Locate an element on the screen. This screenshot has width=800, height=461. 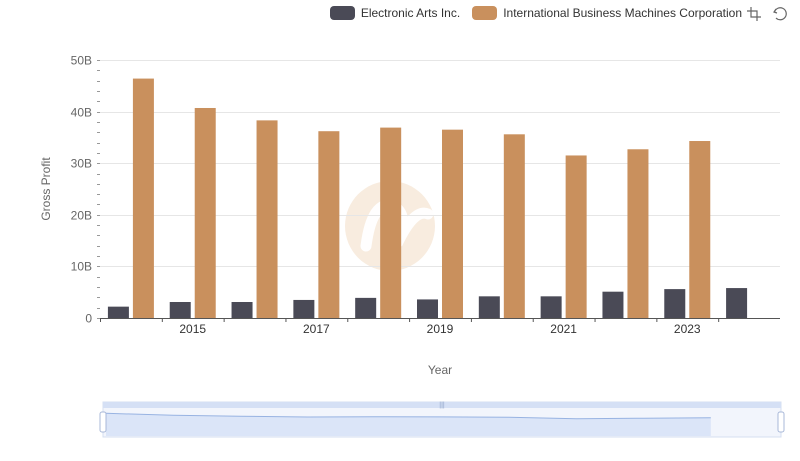
zoom-icon is located at coordinates (754, 14).